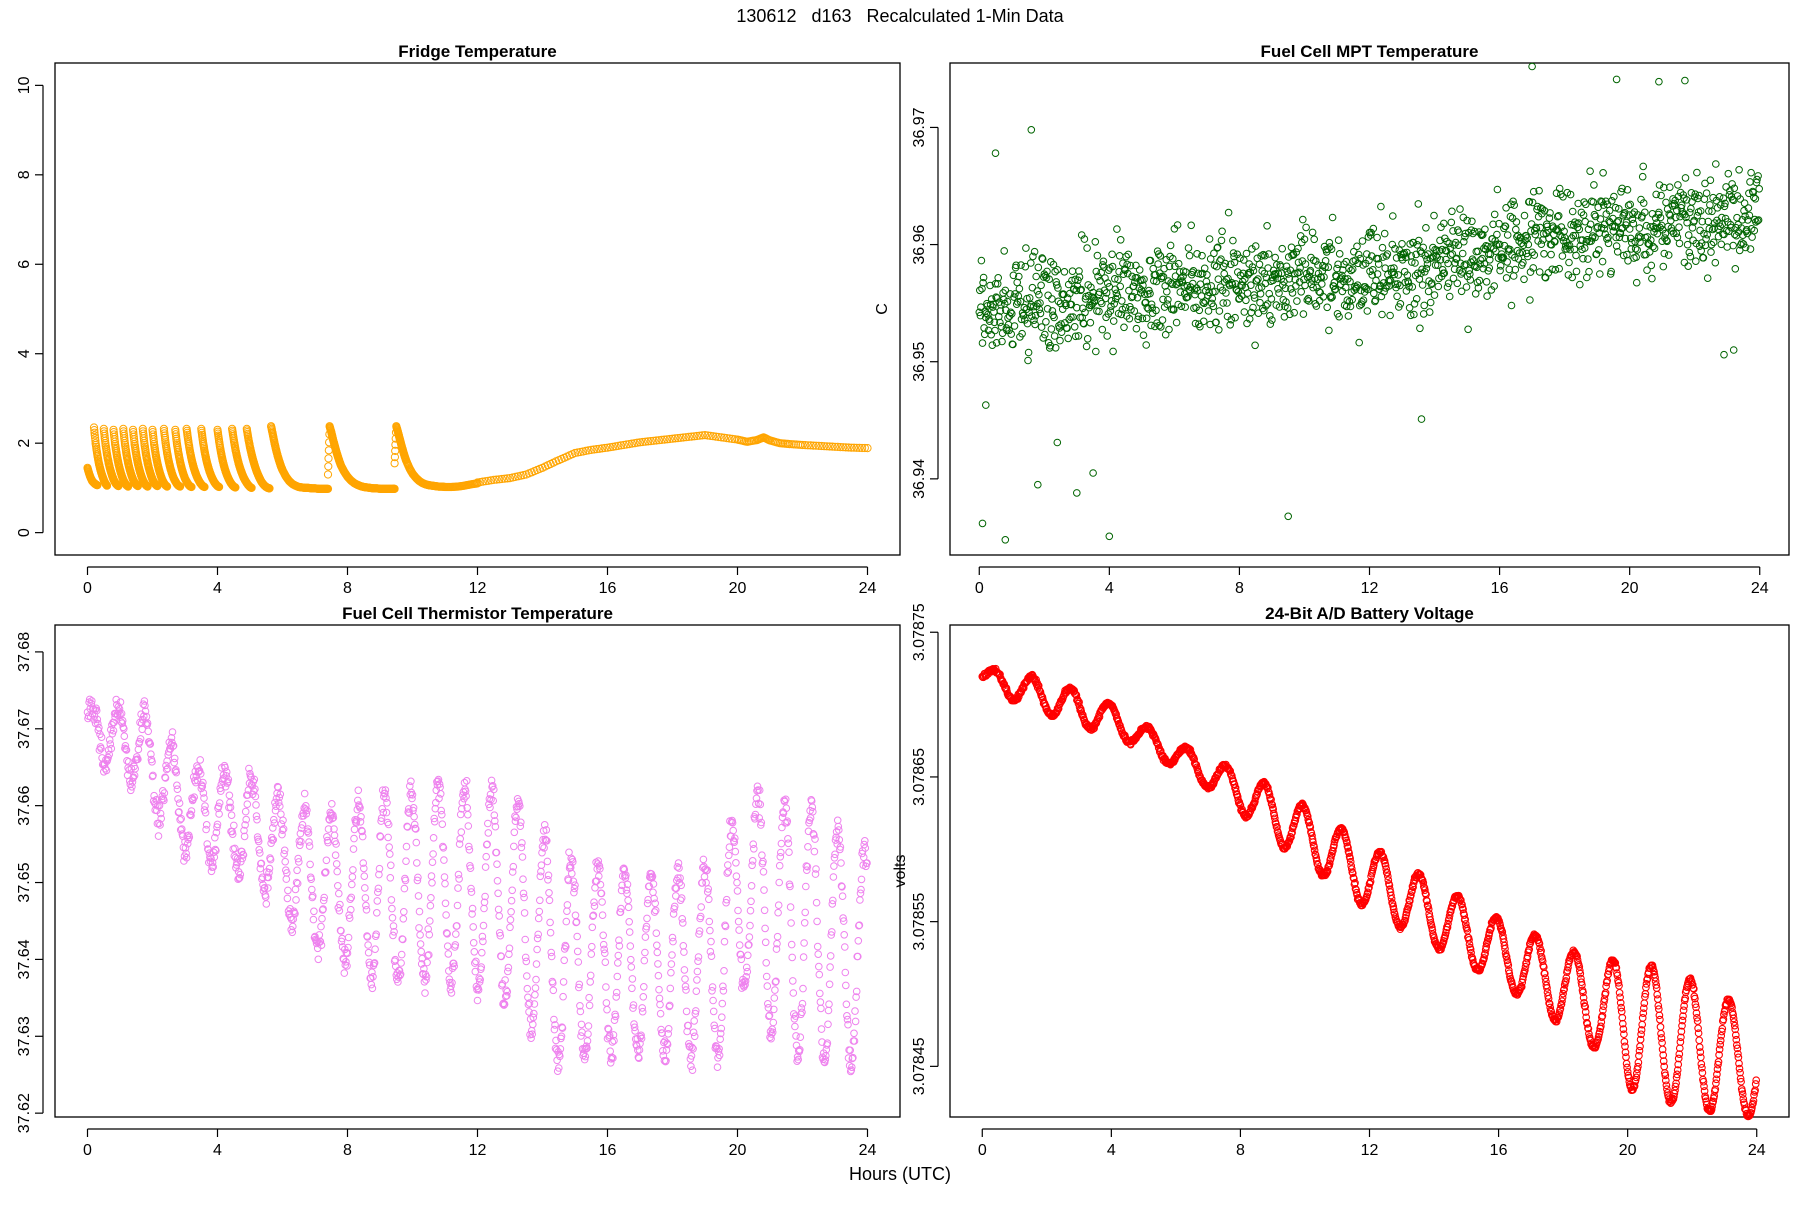 The height and width of the screenshot is (1205, 1800). What do you see at coordinates (477, 51) in the screenshot?
I see `panel-title: Fridge Temperature` at bounding box center [477, 51].